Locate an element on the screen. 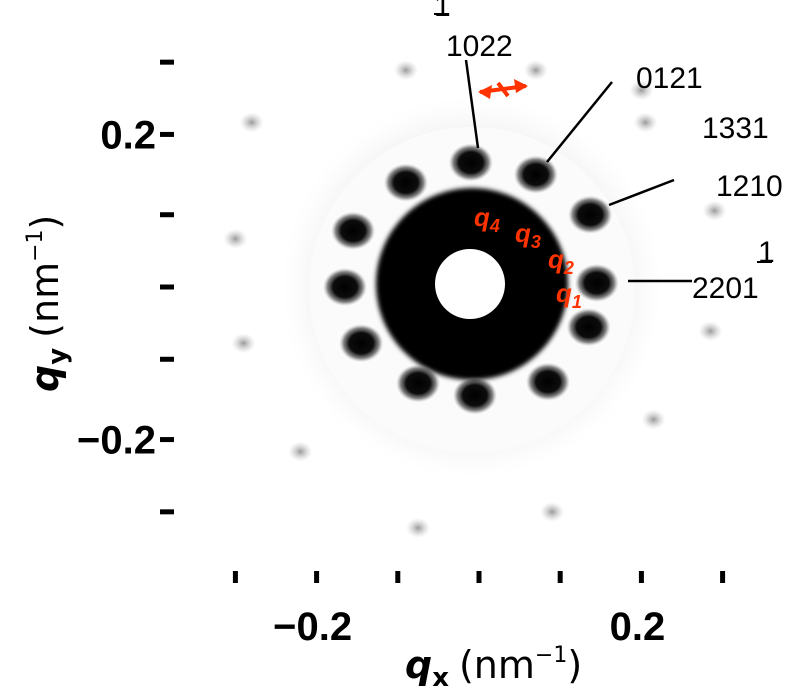 The width and height of the screenshot is (804, 695). peak-label-1022-overline: 1 is located at coordinates (442, 11).